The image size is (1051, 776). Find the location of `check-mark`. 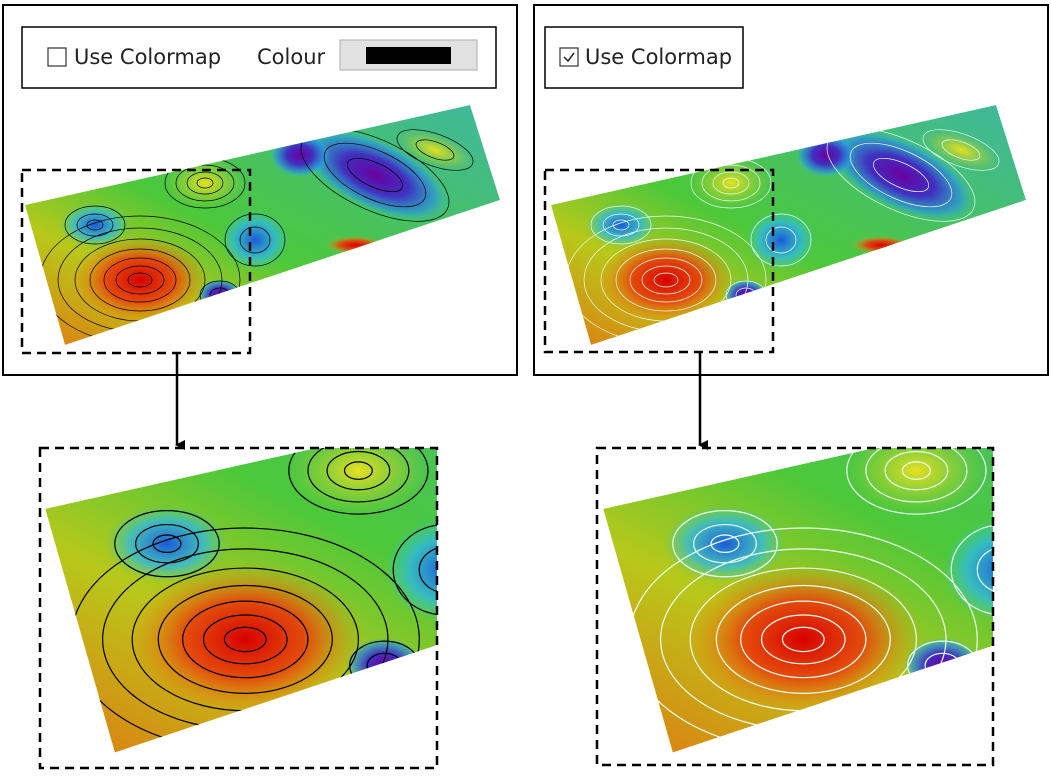

check-mark is located at coordinates (569, 57).